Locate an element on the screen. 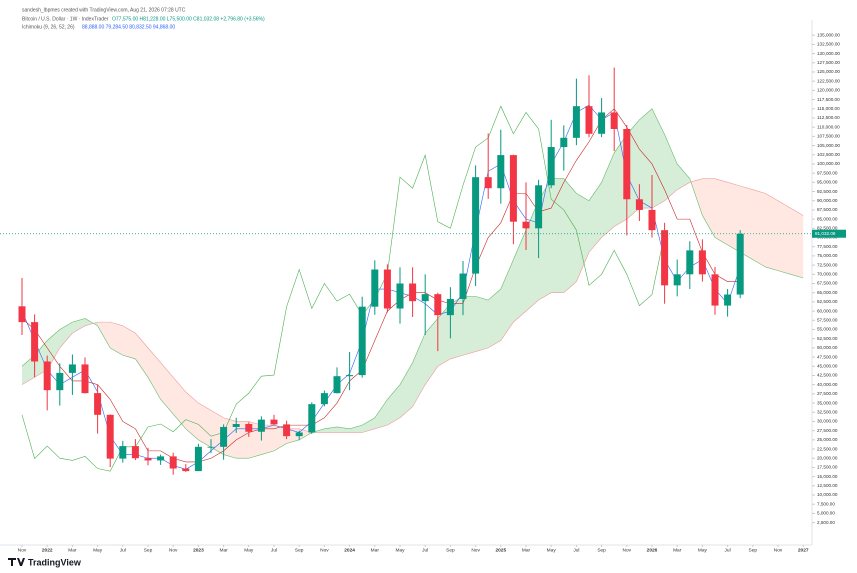  y-tick-label: 55,000.00 is located at coordinates (827, 329).